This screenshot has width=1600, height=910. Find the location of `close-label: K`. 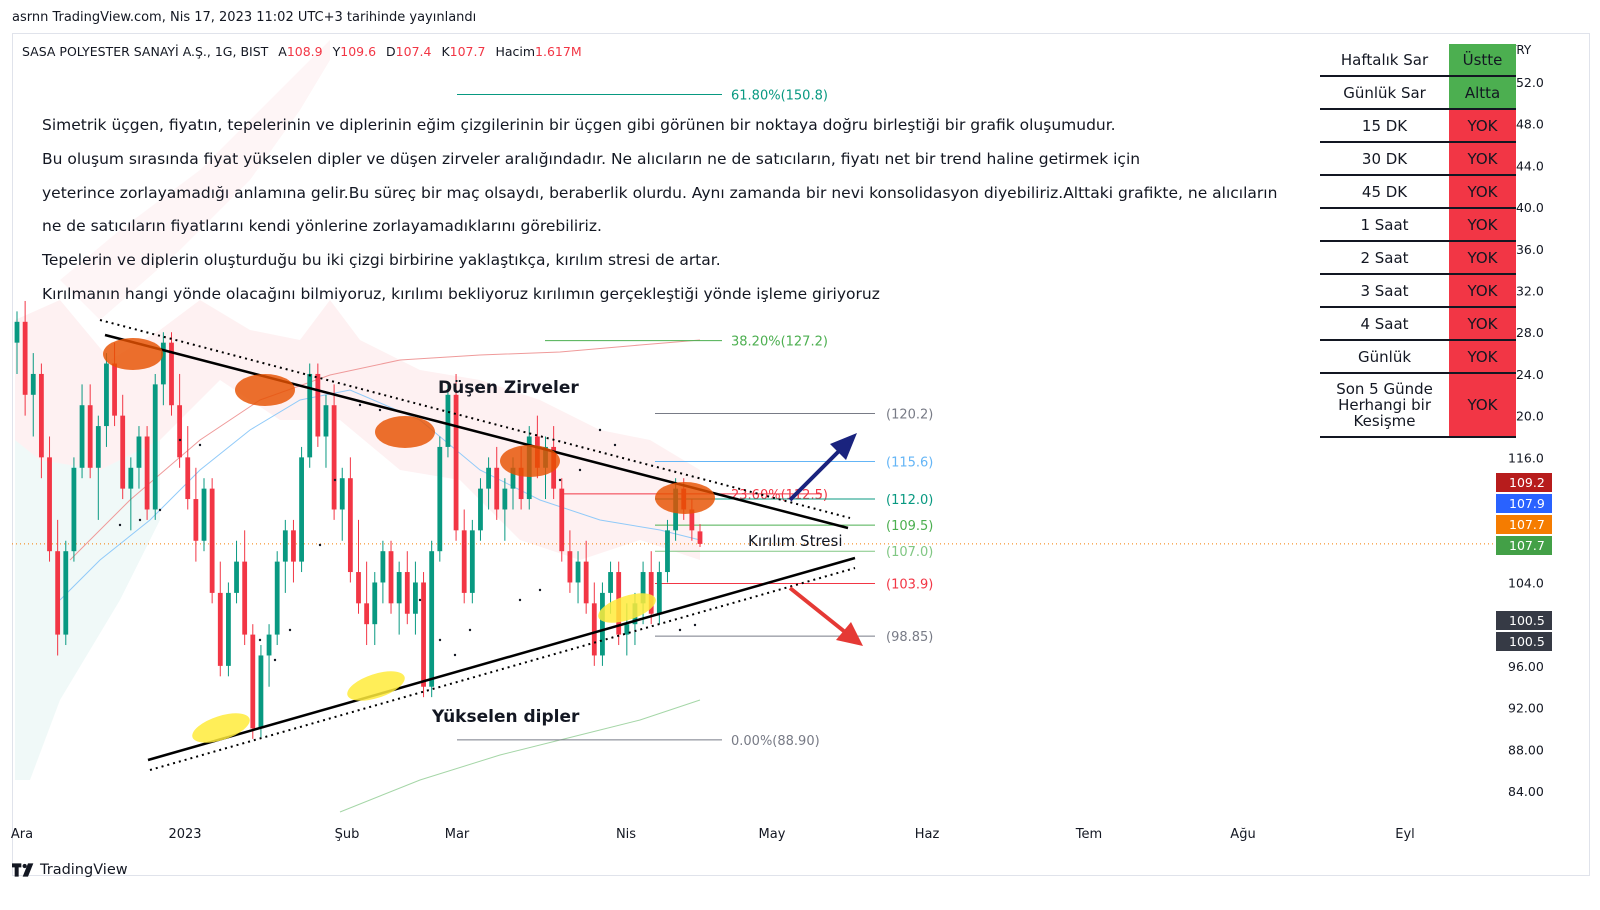

close-label: K is located at coordinates (445, 51).